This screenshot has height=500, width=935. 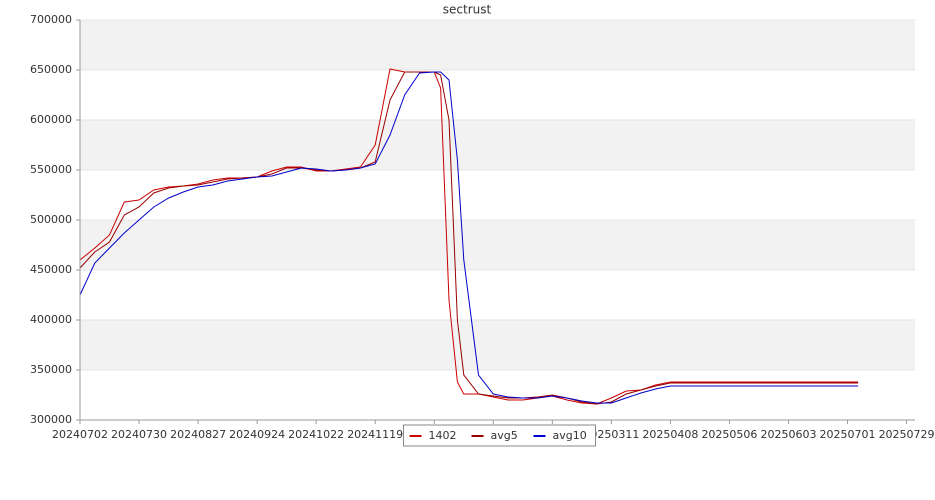 What do you see at coordinates (504, 435) in the screenshot?
I see `legend-label: avg5` at bounding box center [504, 435].